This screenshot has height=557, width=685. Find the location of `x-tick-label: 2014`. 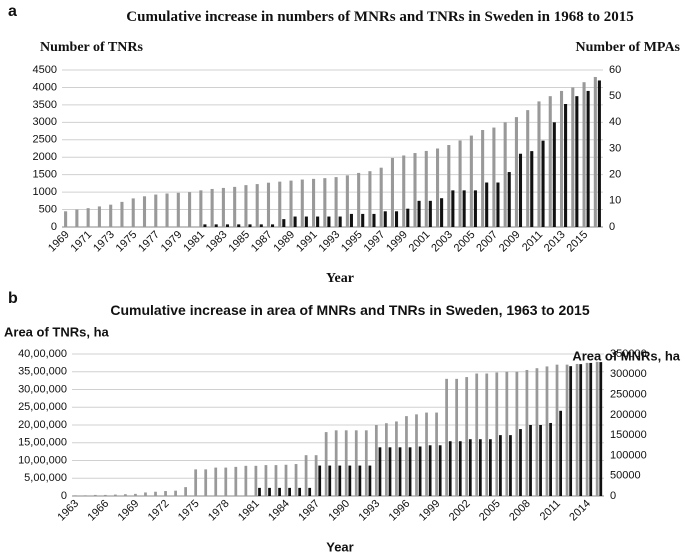

x-tick-label: 2014 is located at coordinates (580, 511).